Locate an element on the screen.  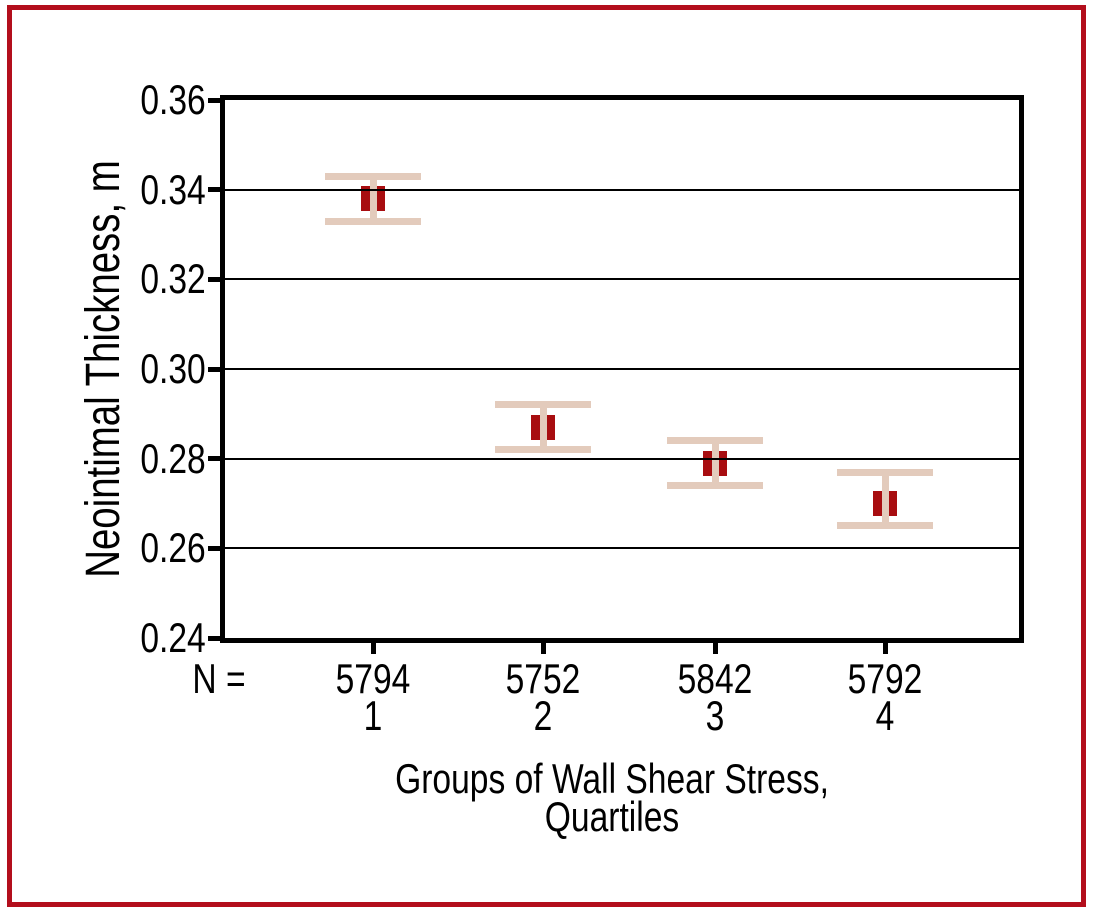
category-label: 2 is located at coordinates (543, 715).